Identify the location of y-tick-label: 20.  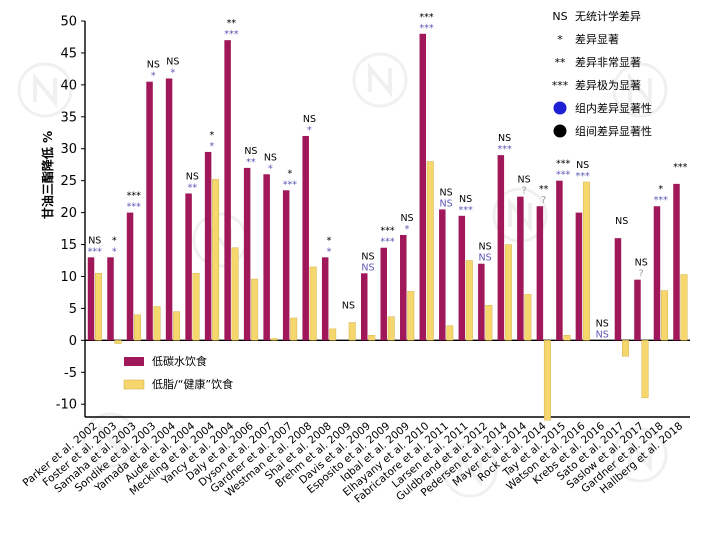
(68, 213).